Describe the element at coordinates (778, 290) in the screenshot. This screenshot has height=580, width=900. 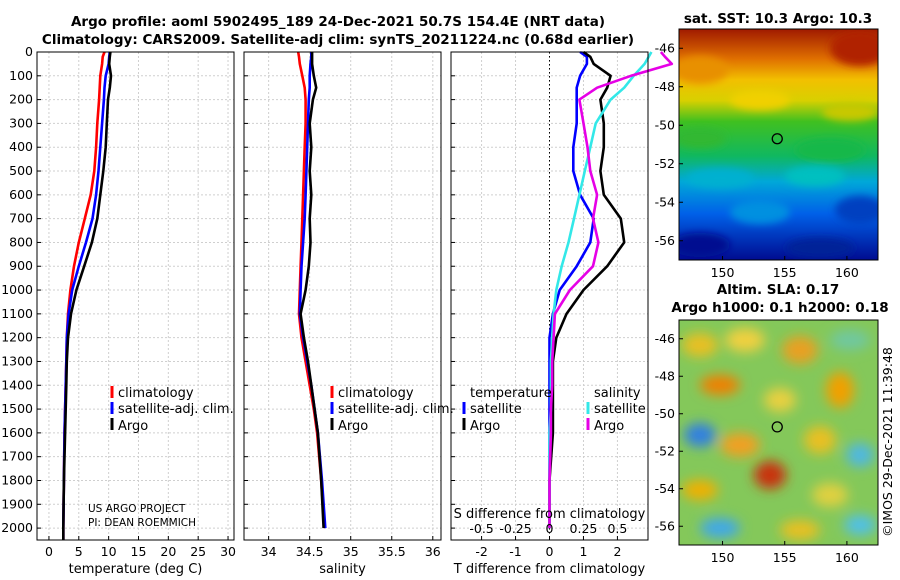
I see `sla-map-title-line1: Altim. SLA: 0.17` at that location.